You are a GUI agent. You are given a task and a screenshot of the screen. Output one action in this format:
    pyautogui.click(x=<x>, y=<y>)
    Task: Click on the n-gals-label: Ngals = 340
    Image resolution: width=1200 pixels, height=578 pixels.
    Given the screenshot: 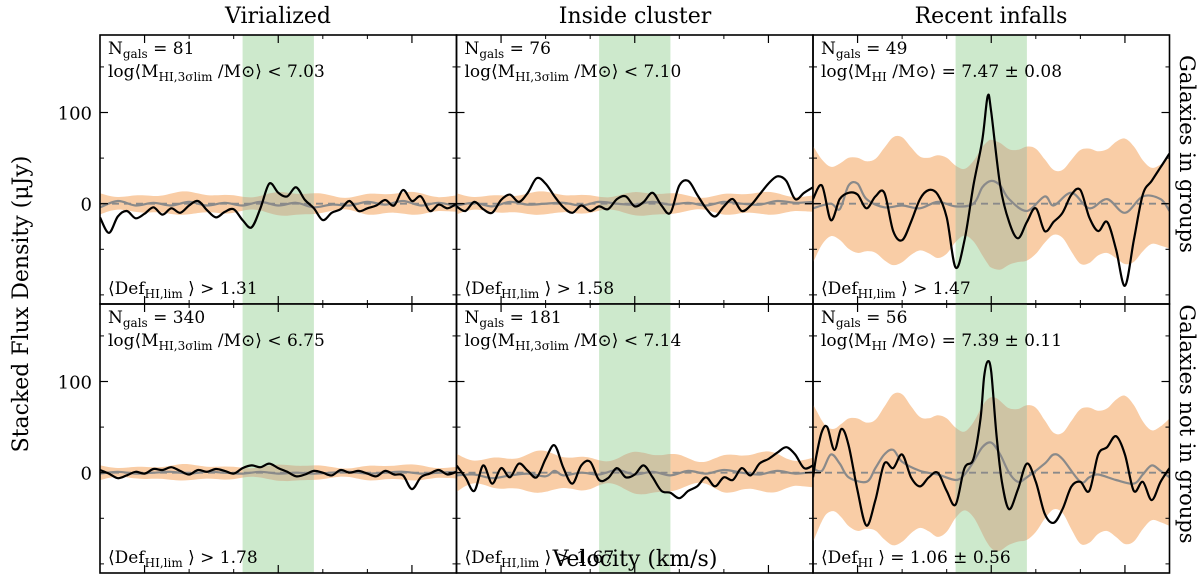 What is the action you would take?
    pyautogui.click(x=156, y=319)
    